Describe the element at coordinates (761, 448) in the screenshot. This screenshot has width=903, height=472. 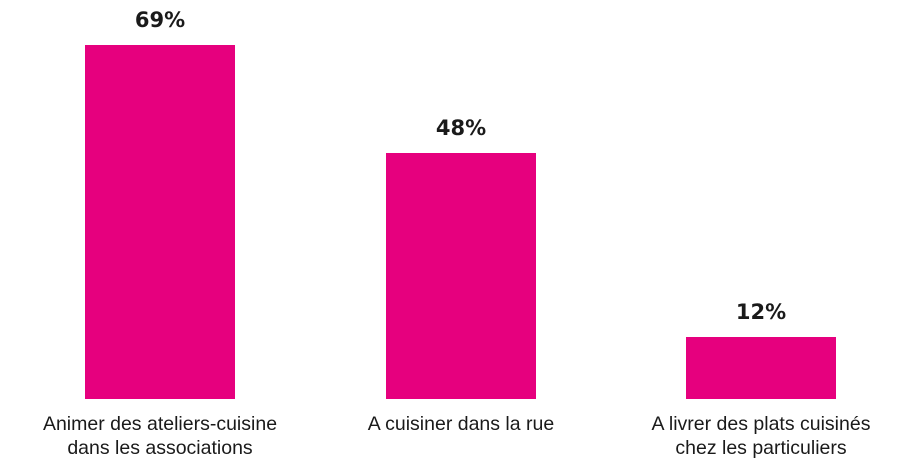
I see `category-label-2-line-2: chez les particuliers` at that location.